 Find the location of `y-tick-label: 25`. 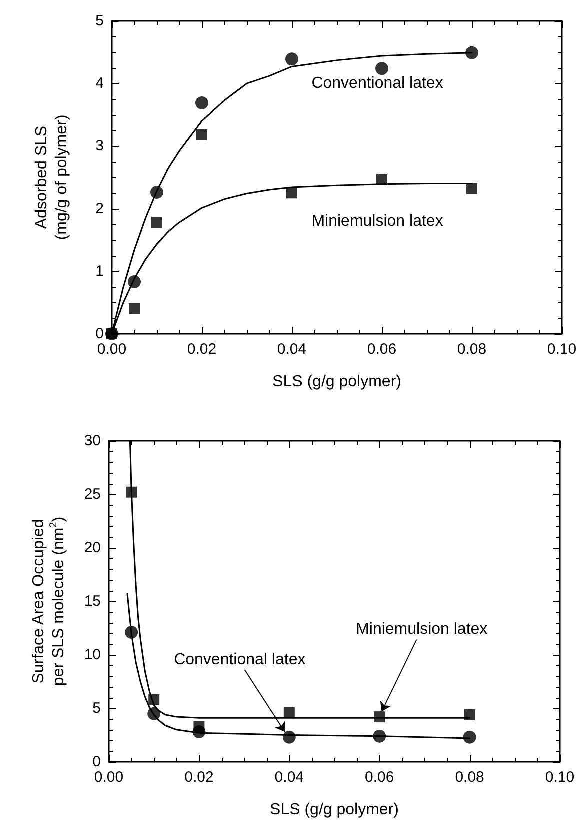

y-tick-label: 25 is located at coordinates (92, 494).